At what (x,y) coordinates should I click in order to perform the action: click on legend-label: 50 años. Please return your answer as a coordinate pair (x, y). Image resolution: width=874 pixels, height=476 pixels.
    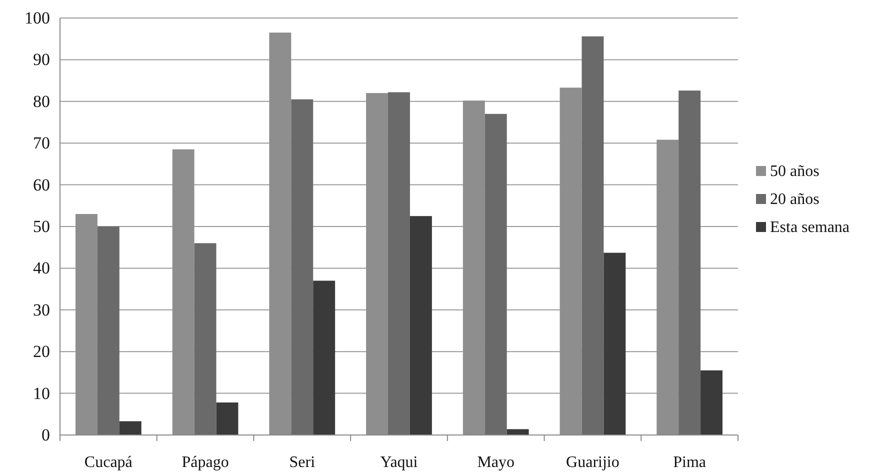
    Looking at the image, I should click on (795, 171).